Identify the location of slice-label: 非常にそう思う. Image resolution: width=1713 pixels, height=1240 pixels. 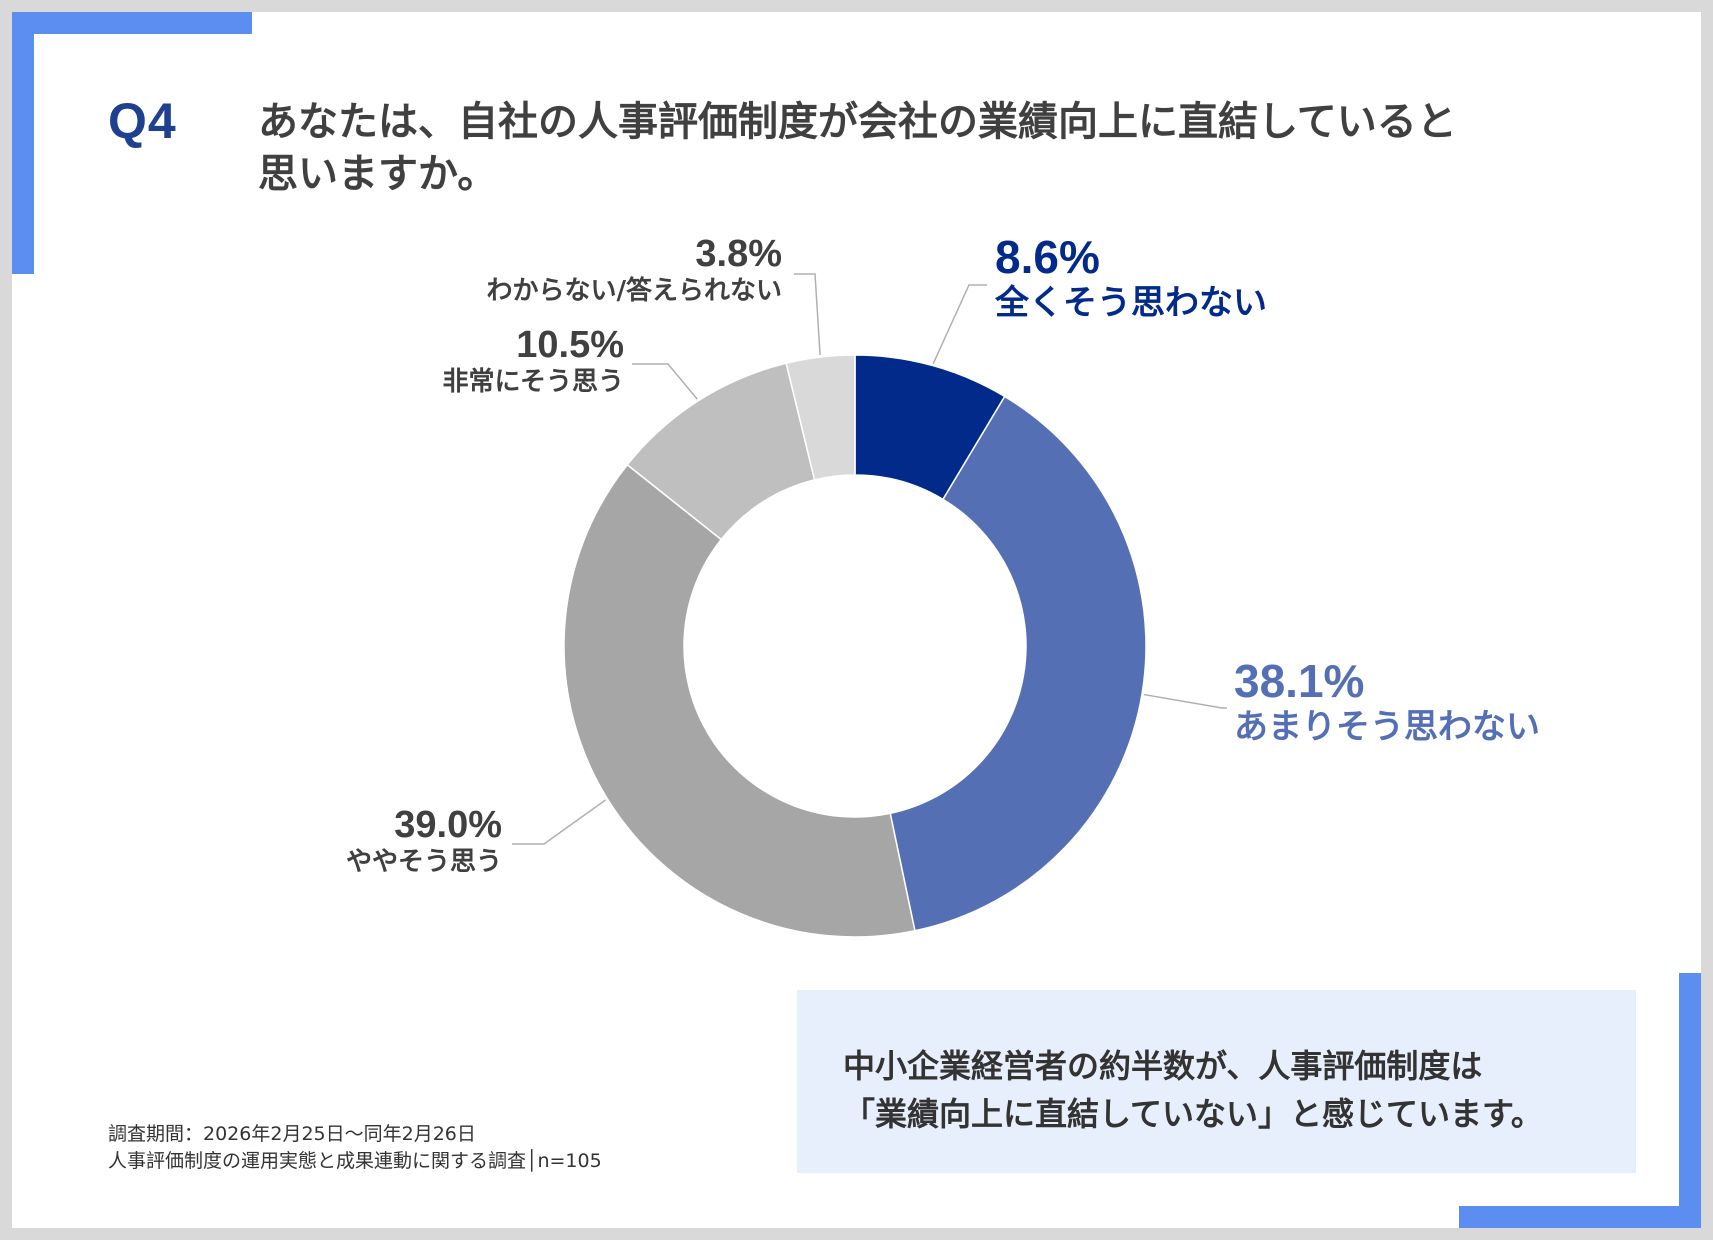
(533, 382).